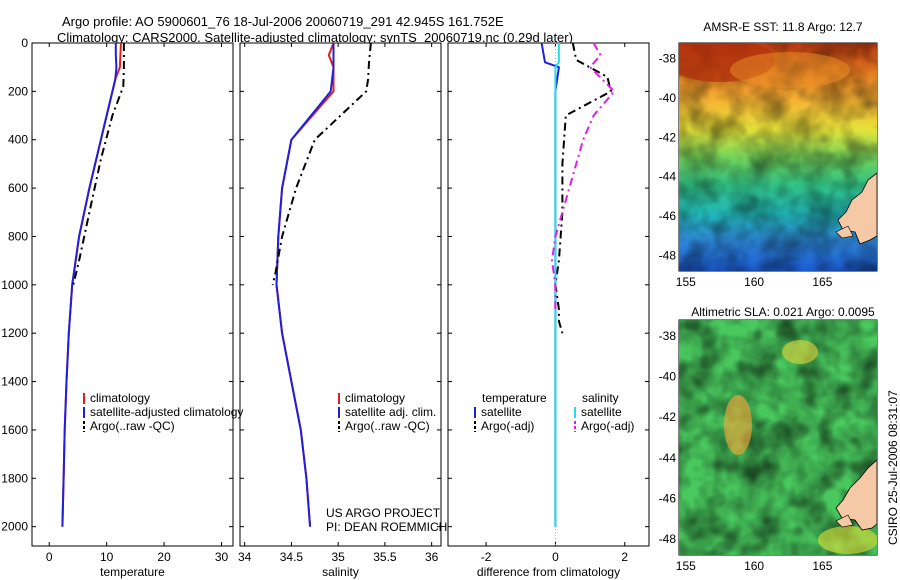 The image size is (900, 580). Describe the element at coordinates (14, 527) in the screenshot. I see `depth-tick-label: 2000` at that location.